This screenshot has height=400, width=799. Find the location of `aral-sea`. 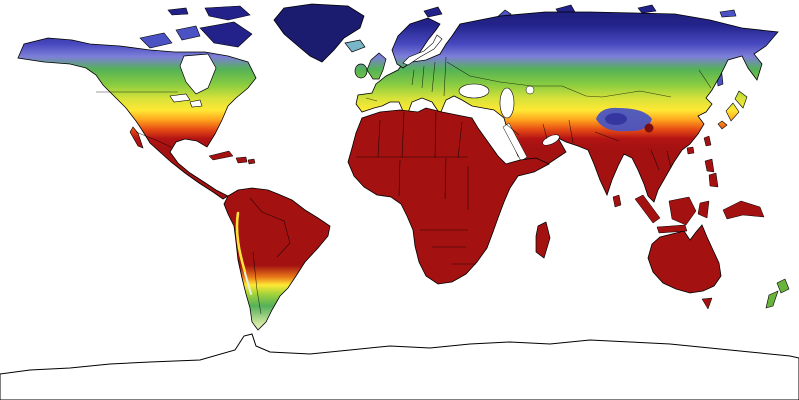

aral-sea is located at coordinates (530, 90).